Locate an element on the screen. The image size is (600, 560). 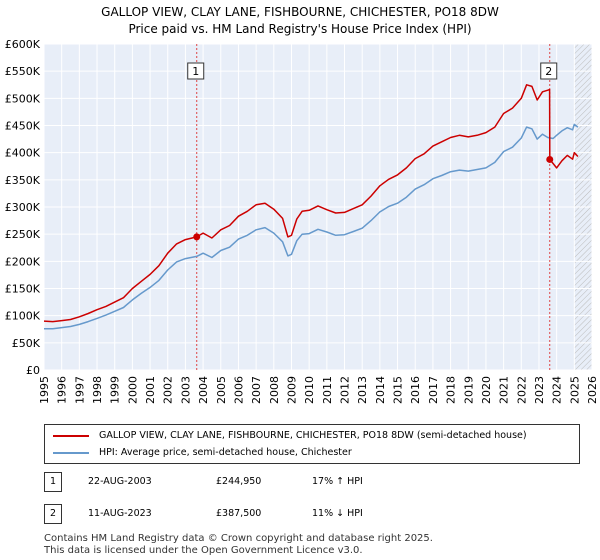
x-tick-label: 1996 is located at coordinates (62, 390).